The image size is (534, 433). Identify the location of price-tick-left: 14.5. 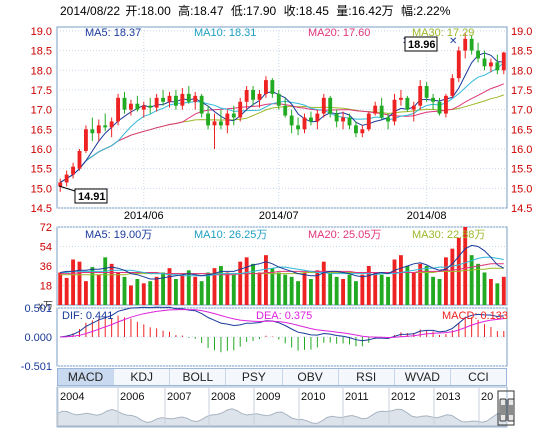
(41, 209).